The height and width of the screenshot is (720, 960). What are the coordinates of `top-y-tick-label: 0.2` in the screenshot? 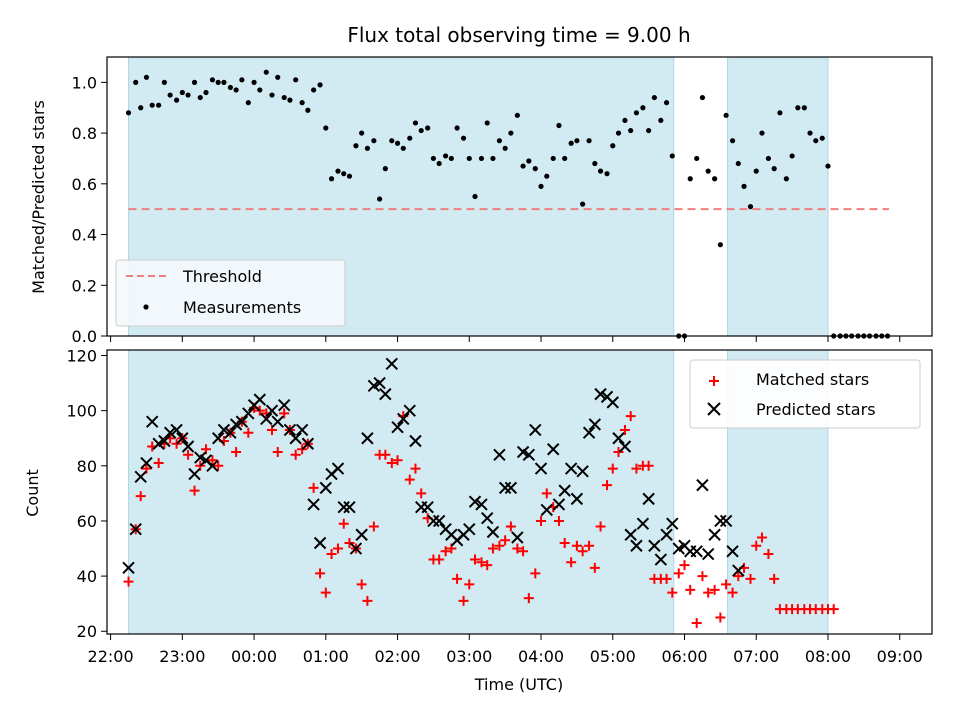 It's located at (84, 285).